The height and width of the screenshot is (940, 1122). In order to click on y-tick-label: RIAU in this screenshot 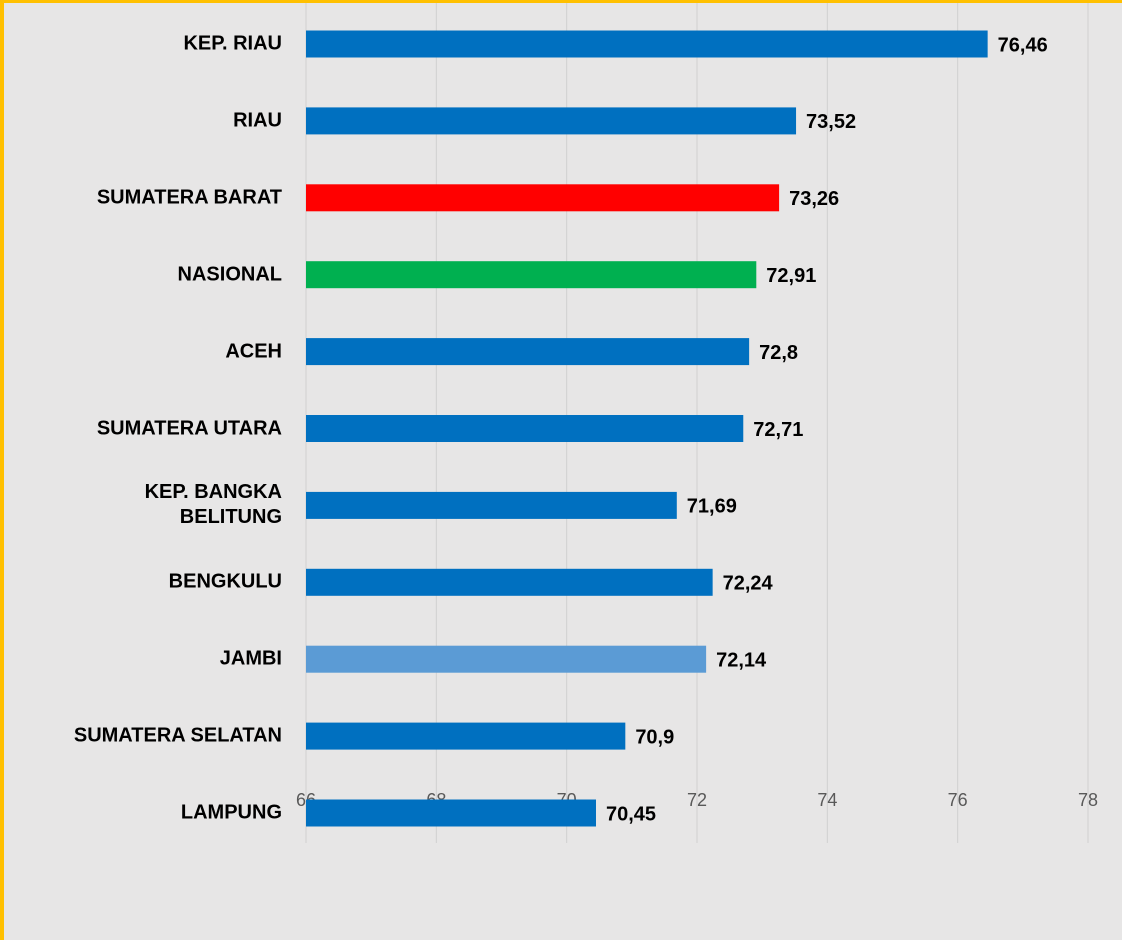, I will do `click(257, 120)`.